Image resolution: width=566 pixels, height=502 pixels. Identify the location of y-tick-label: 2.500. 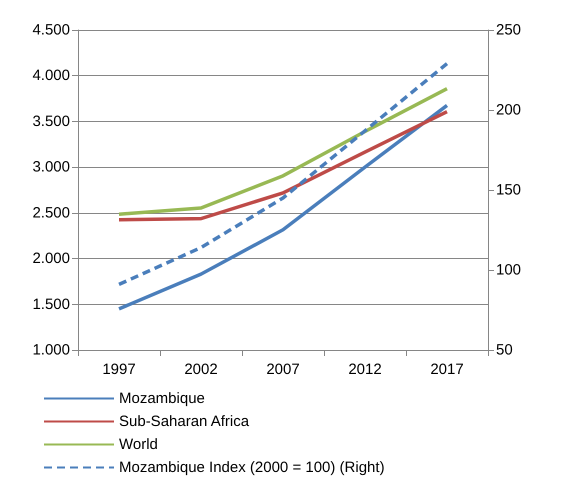
(51, 213).